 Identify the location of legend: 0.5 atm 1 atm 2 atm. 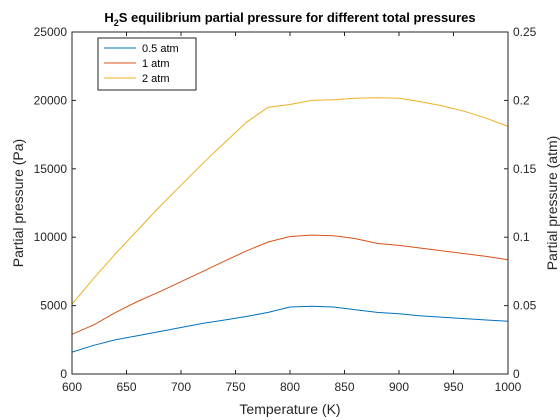
(147, 64).